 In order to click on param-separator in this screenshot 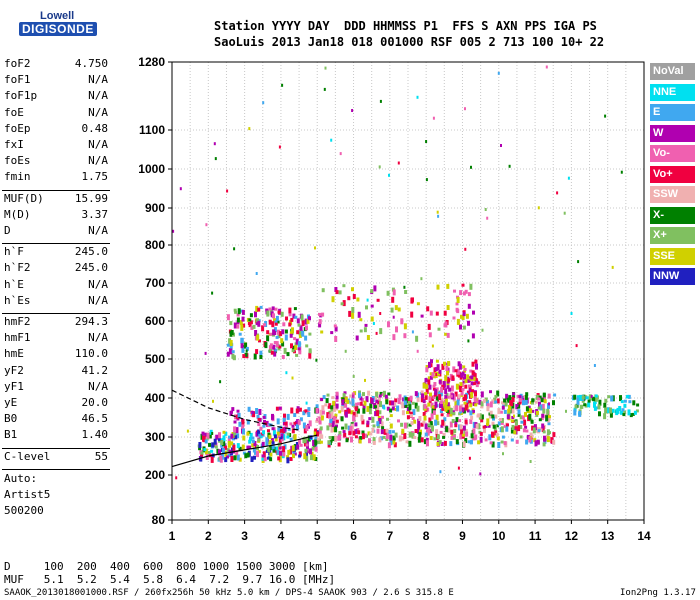, I will do `click(56, 448)`.